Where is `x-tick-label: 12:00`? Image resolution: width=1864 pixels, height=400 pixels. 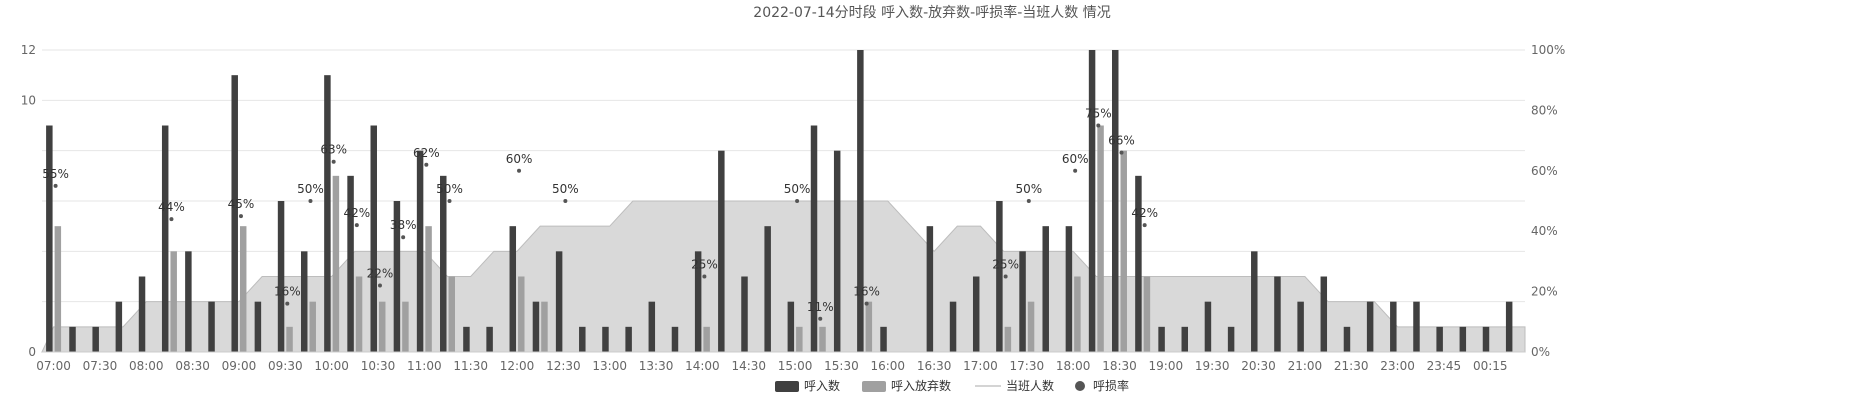
x-tick-label: 12:00 is located at coordinates (517, 366).